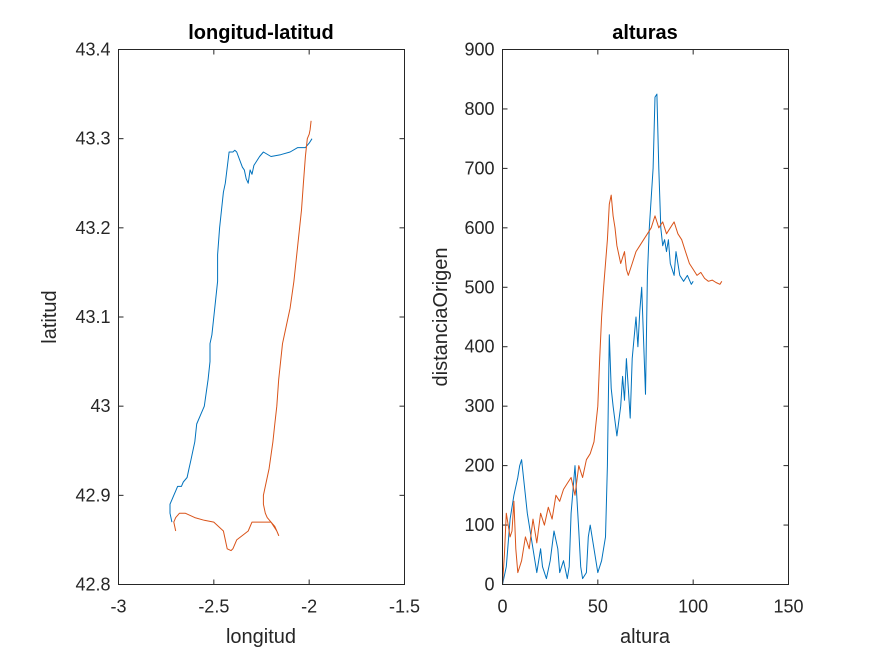 This screenshot has width=875, height=656. What do you see at coordinates (213, 607) in the screenshot?
I see `x-tick-label: -2.5` at bounding box center [213, 607].